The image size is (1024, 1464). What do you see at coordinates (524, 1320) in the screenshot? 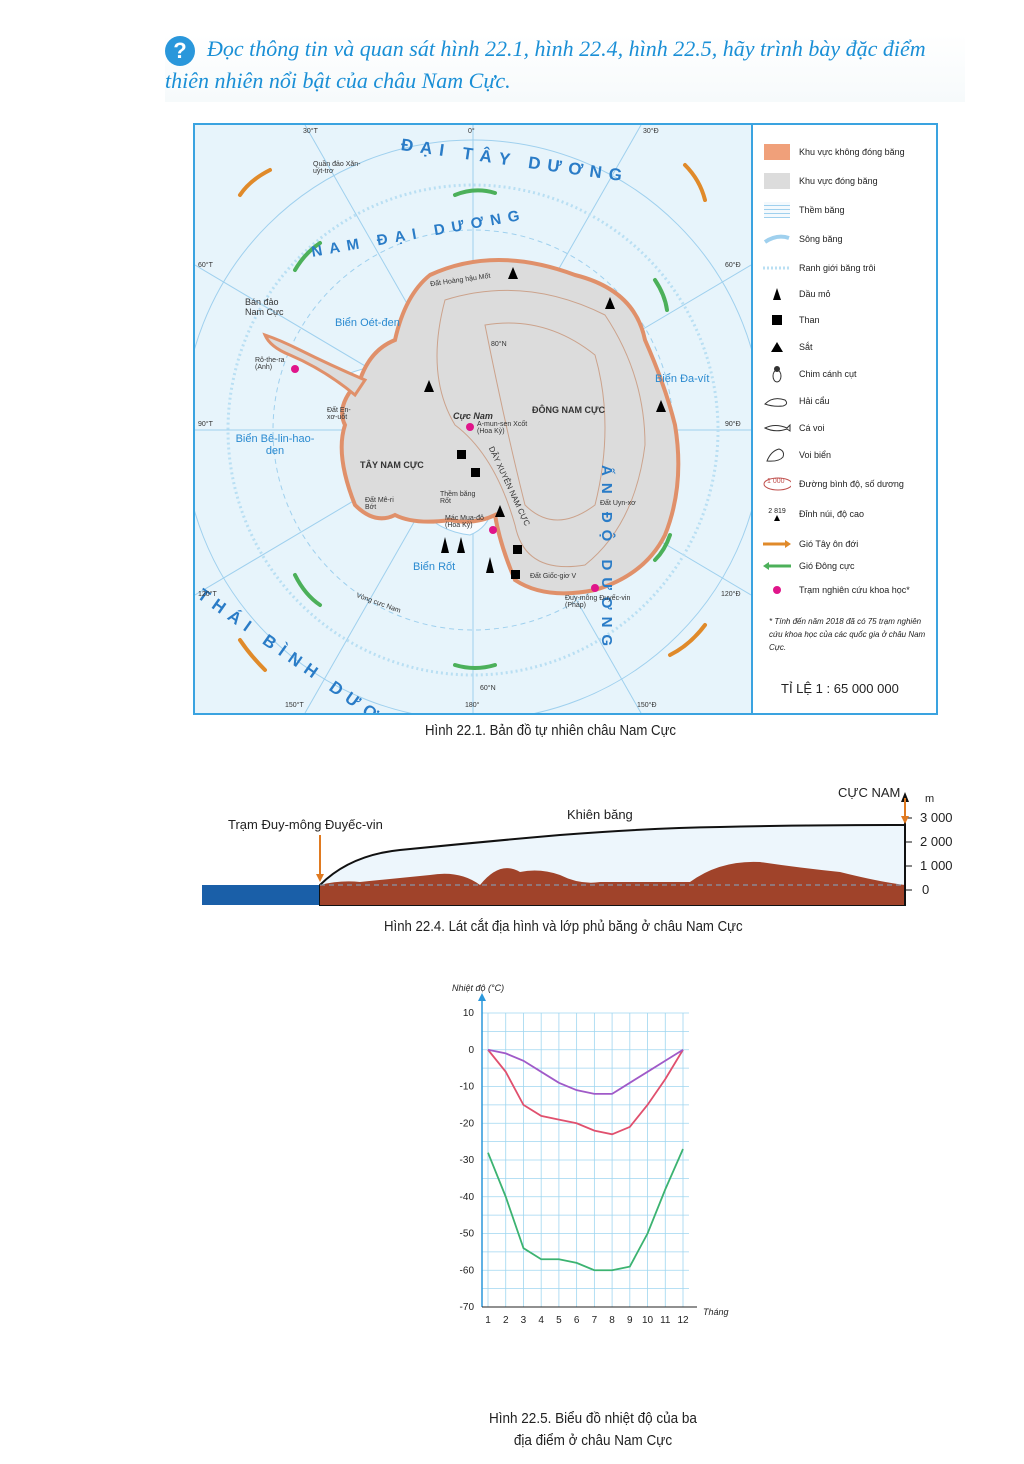
I see `x-tick-label: 3` at bounding box center [524, 1320].